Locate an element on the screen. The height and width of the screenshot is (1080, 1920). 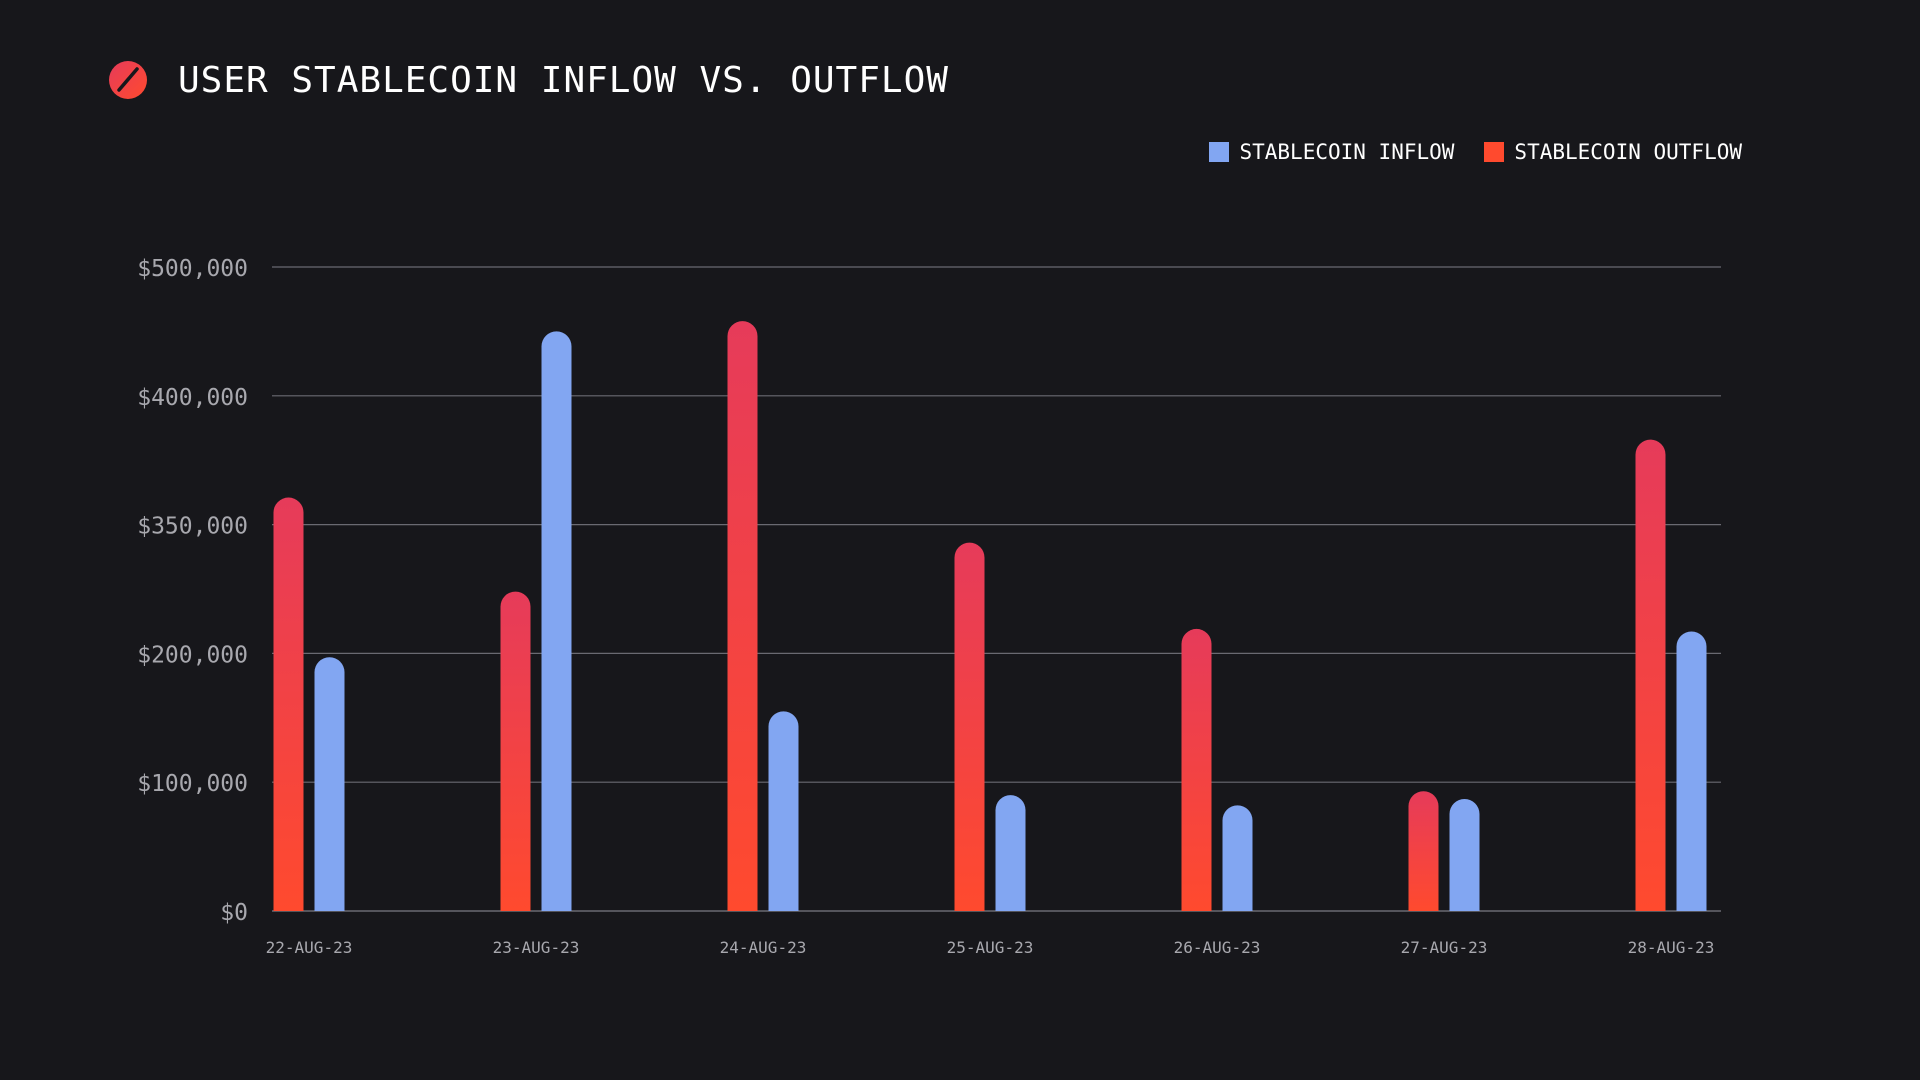
legend-swatch-inflow is located at coordinates (1219, 152).